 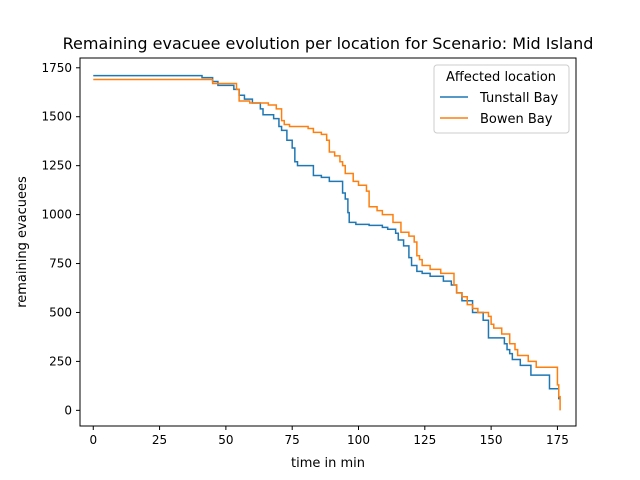 I want to click on x-axis-ticks: 0 25 50 75 100 125 150 175, so click(x=329, y=436).